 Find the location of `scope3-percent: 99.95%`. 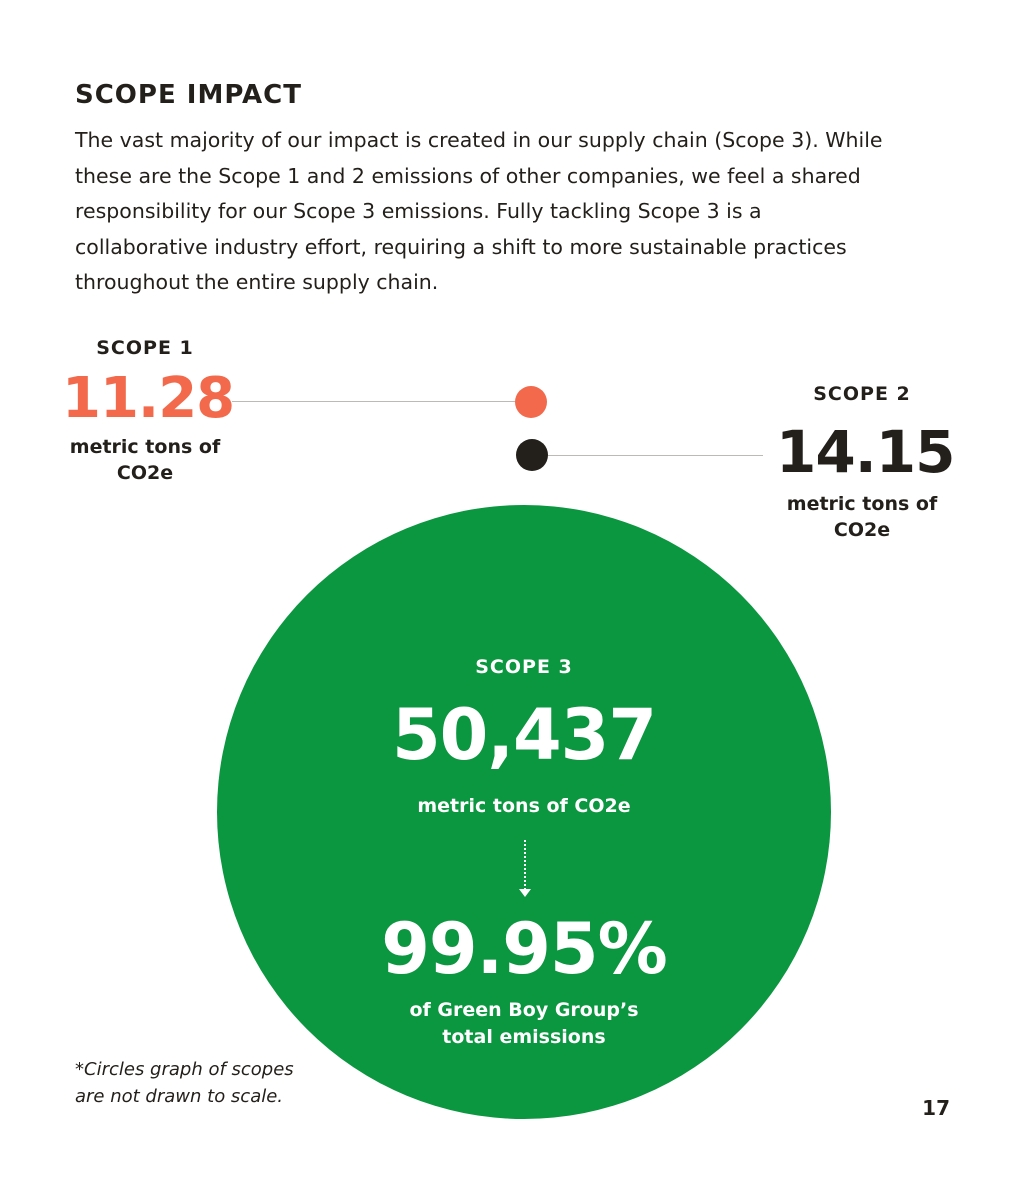

scope3-percent: 99.95% is located at coordinates (524, 949).